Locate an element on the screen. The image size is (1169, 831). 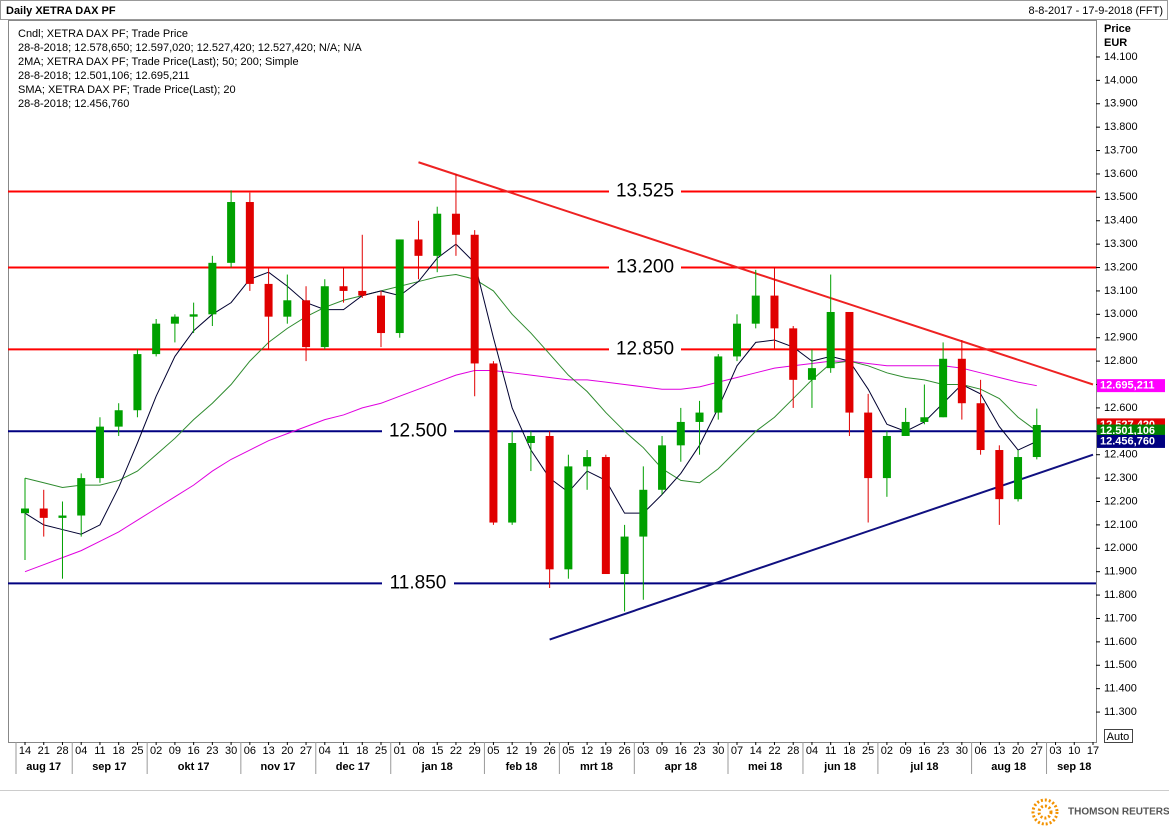
logo is located at coordinates (1045, 812).